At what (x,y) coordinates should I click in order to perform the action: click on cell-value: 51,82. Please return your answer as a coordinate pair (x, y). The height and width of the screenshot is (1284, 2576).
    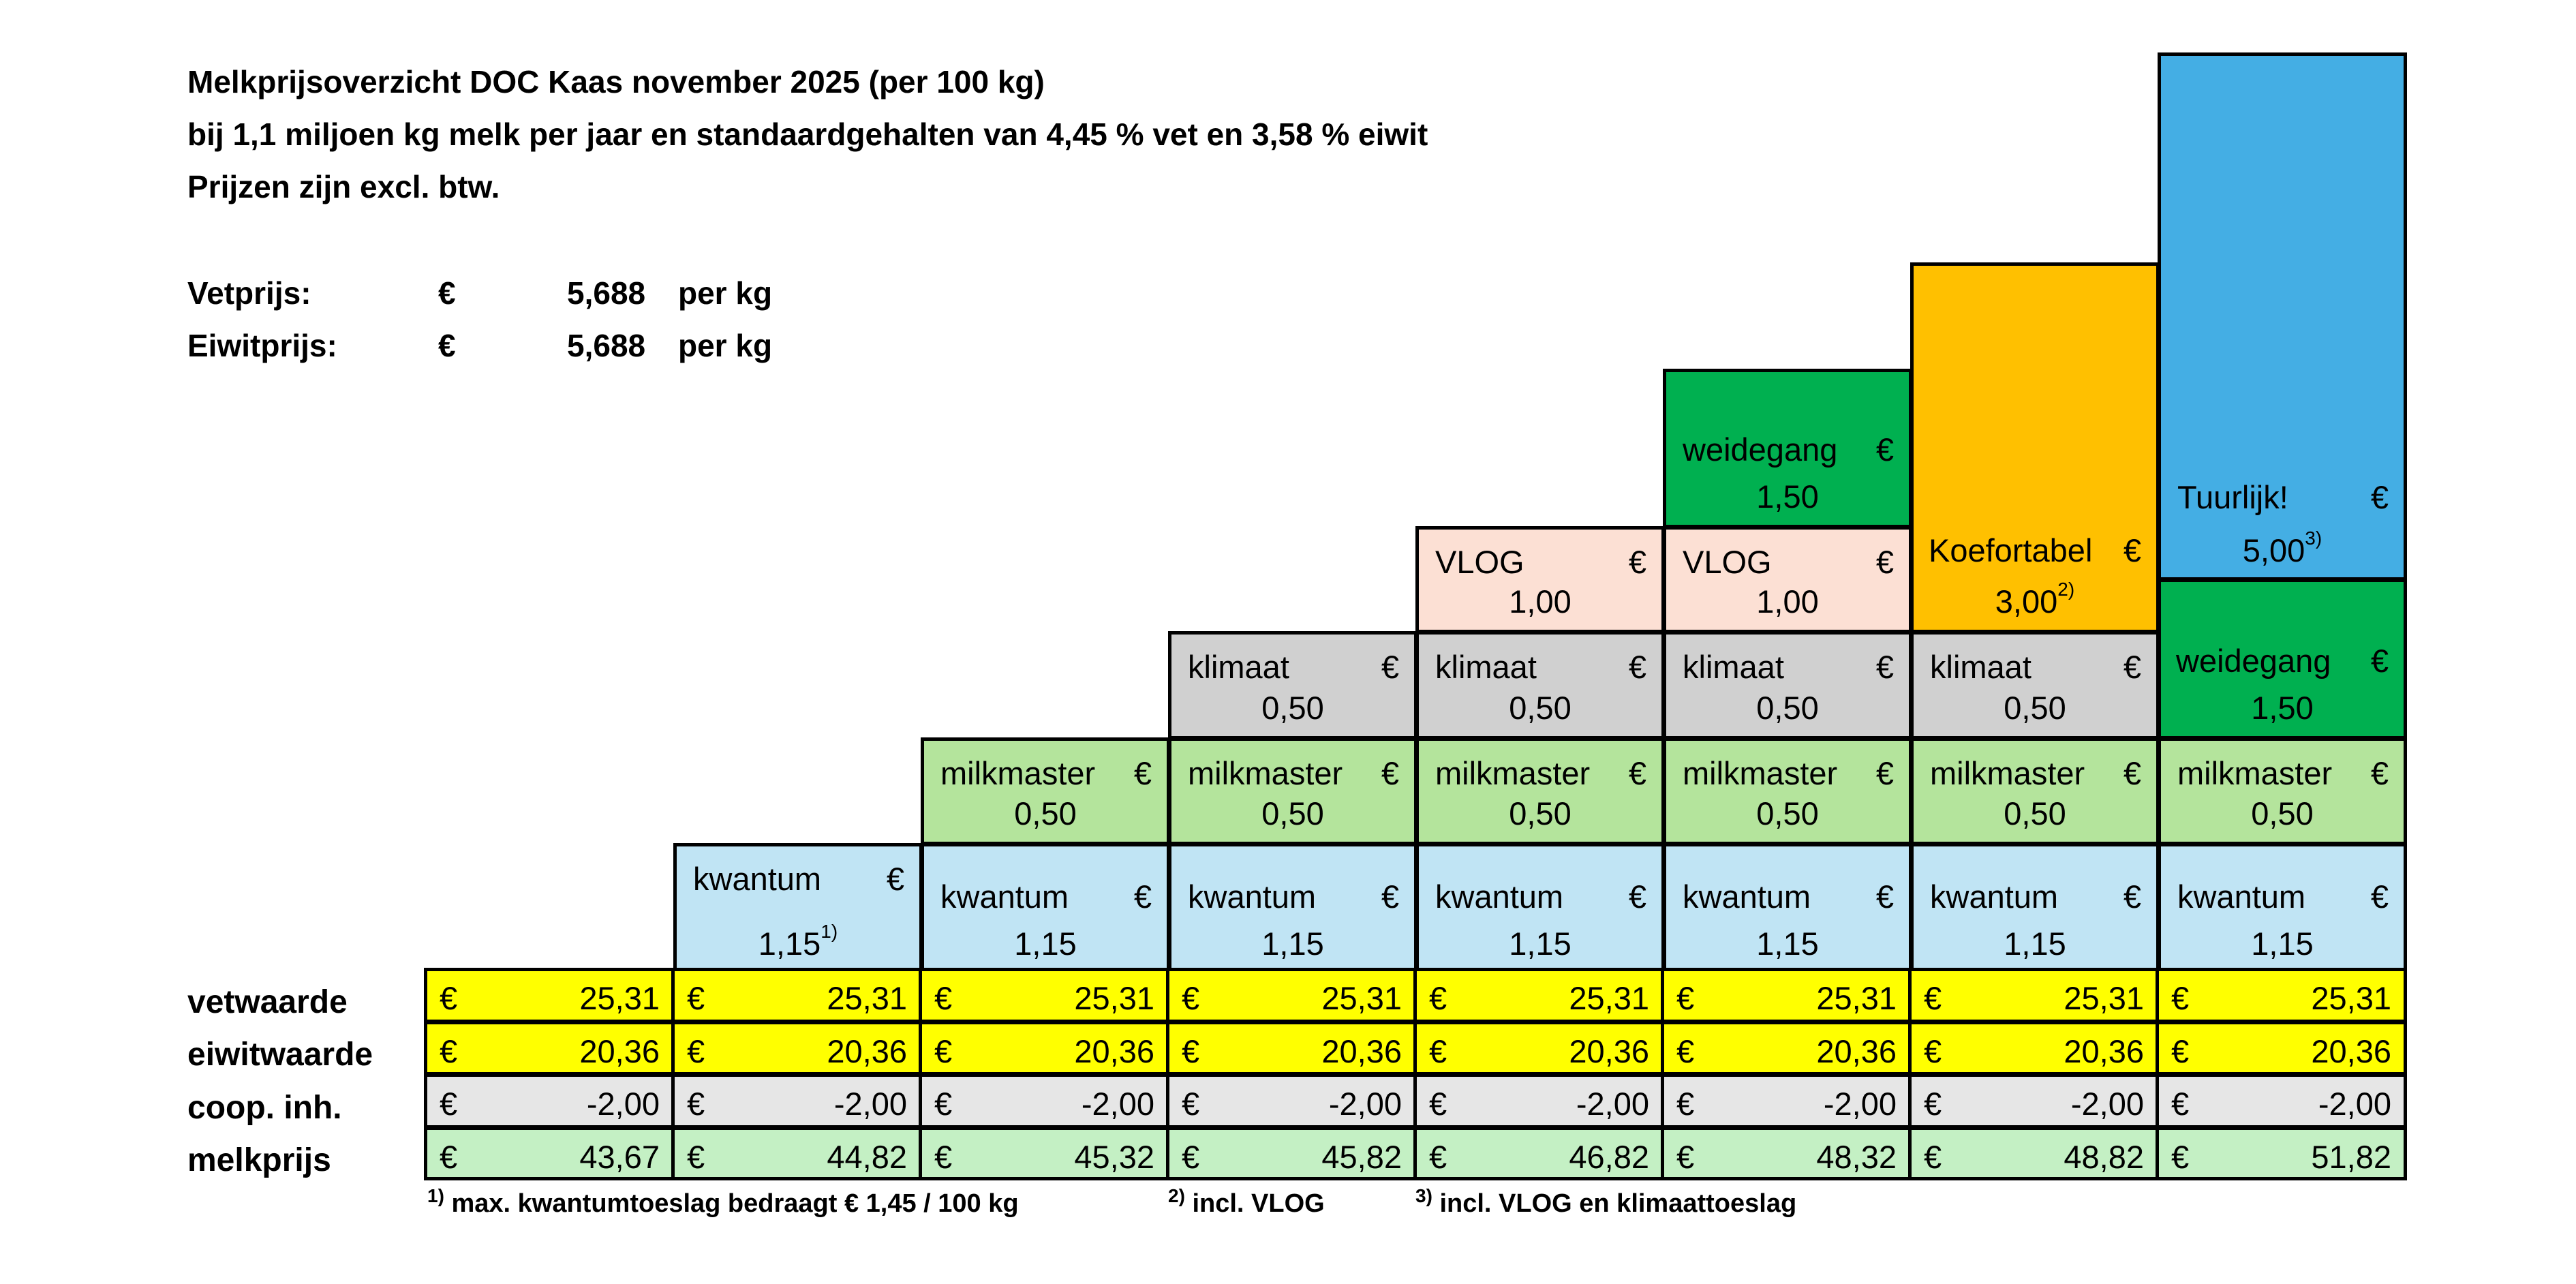
    Looking at the image, I should click on (2351, 1157).